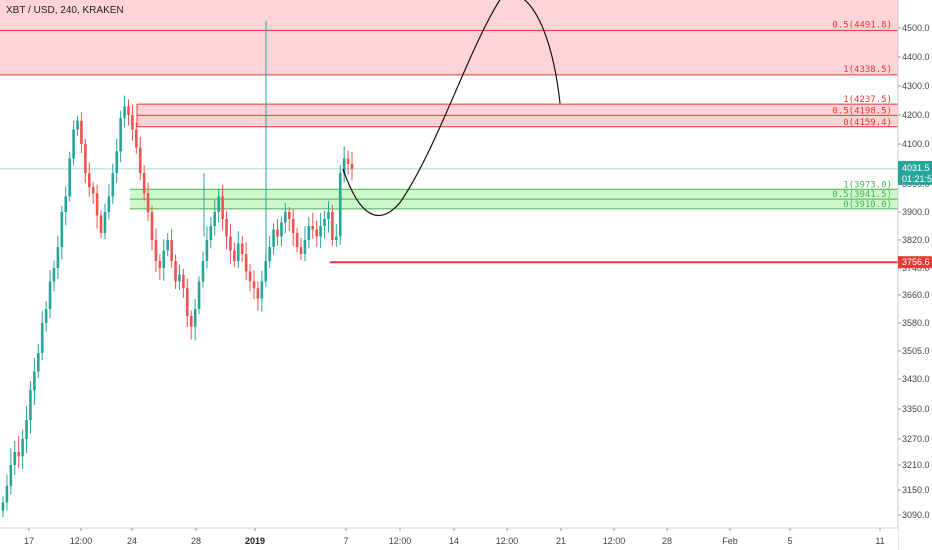 The height and width of the screenshot is (550, 932). I want to click on price-axis-background, so click(915, 275).